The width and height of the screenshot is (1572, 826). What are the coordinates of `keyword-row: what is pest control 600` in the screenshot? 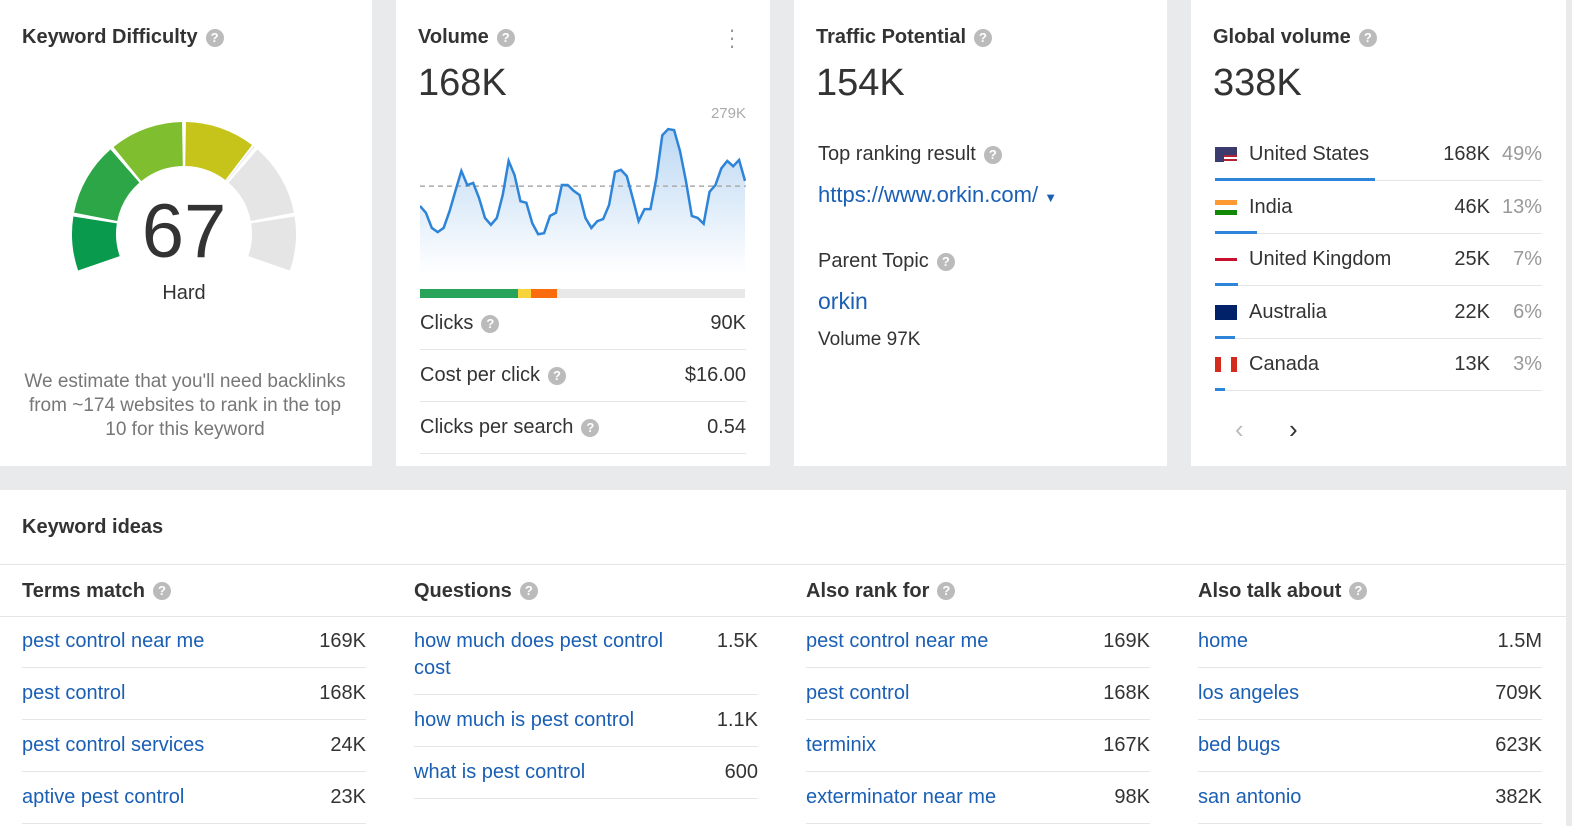 It's located at (586, 773).